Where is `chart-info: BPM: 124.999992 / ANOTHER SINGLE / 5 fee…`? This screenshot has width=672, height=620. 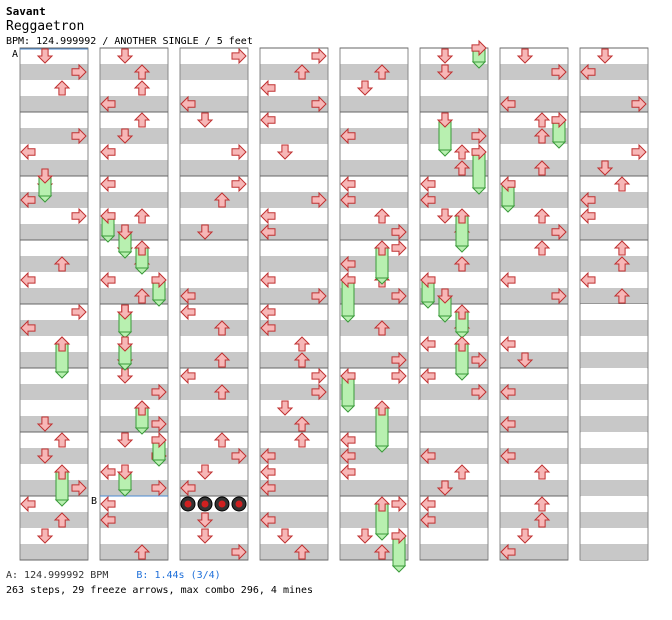 chart-info: BPM: 124.999992 / ANOTHER SINGLE / 5 fee… is located at coordinates (129, 41).